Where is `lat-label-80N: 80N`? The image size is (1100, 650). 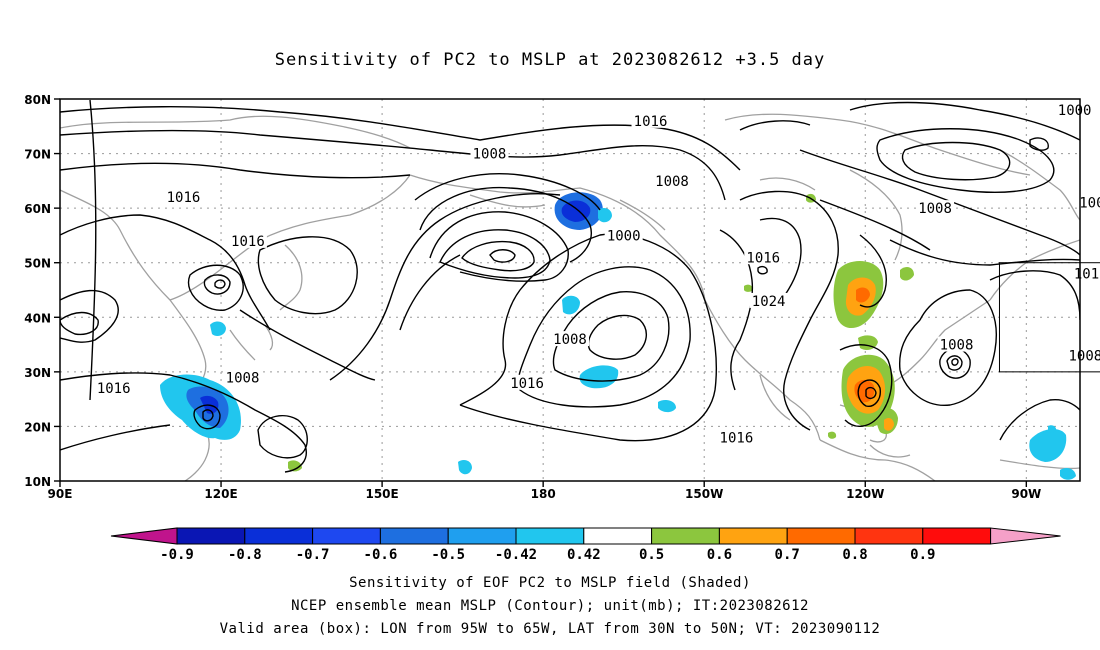
lat-label-80N: 80N is located at coordinates (37, 100).